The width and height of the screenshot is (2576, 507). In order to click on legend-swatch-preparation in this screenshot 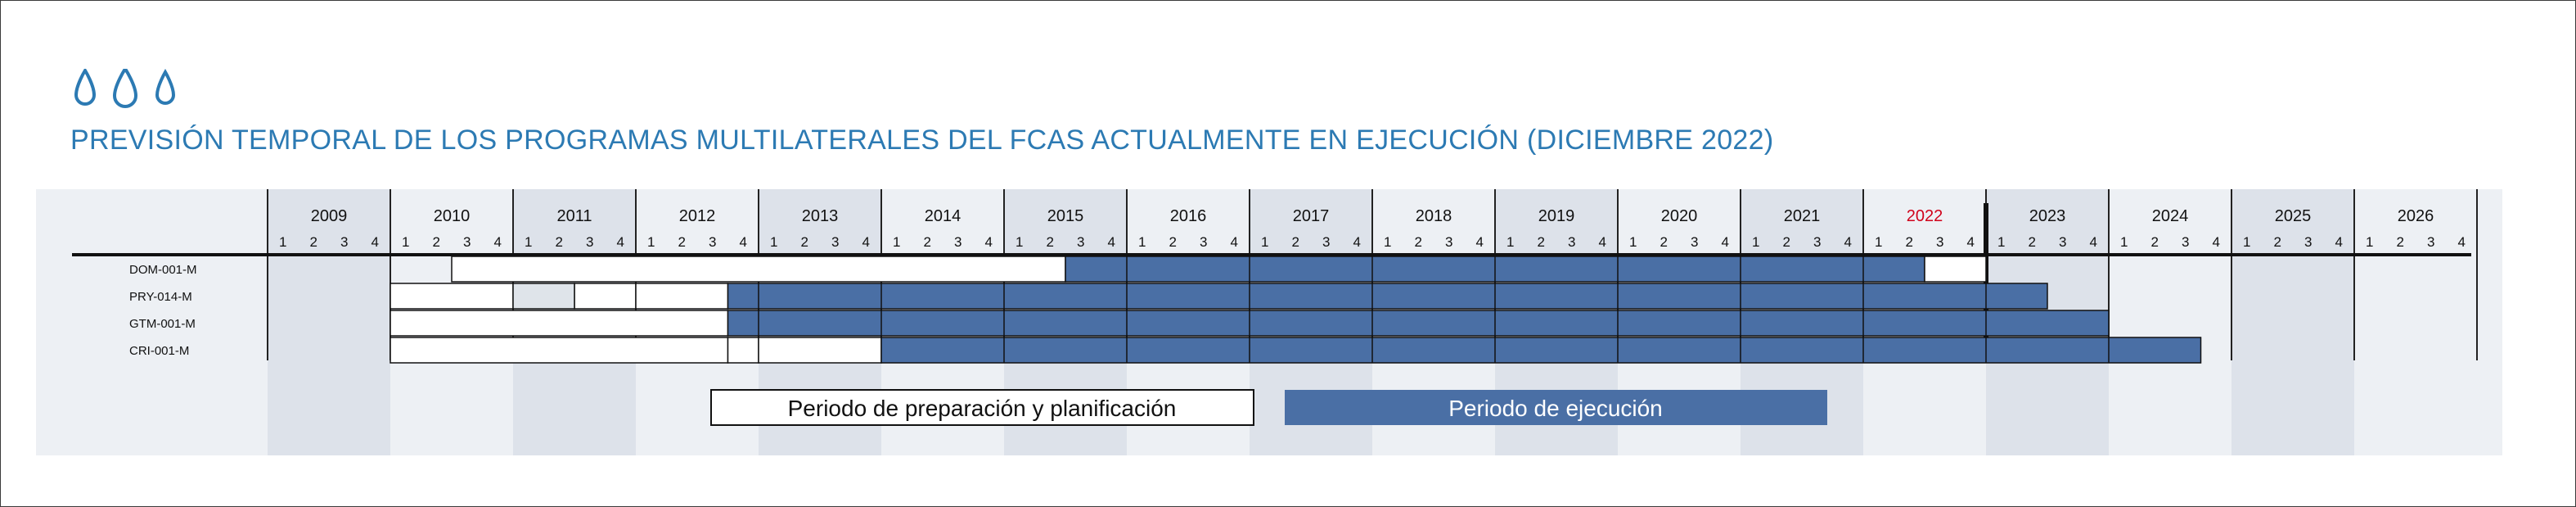, I will do `click(982, 407)`.